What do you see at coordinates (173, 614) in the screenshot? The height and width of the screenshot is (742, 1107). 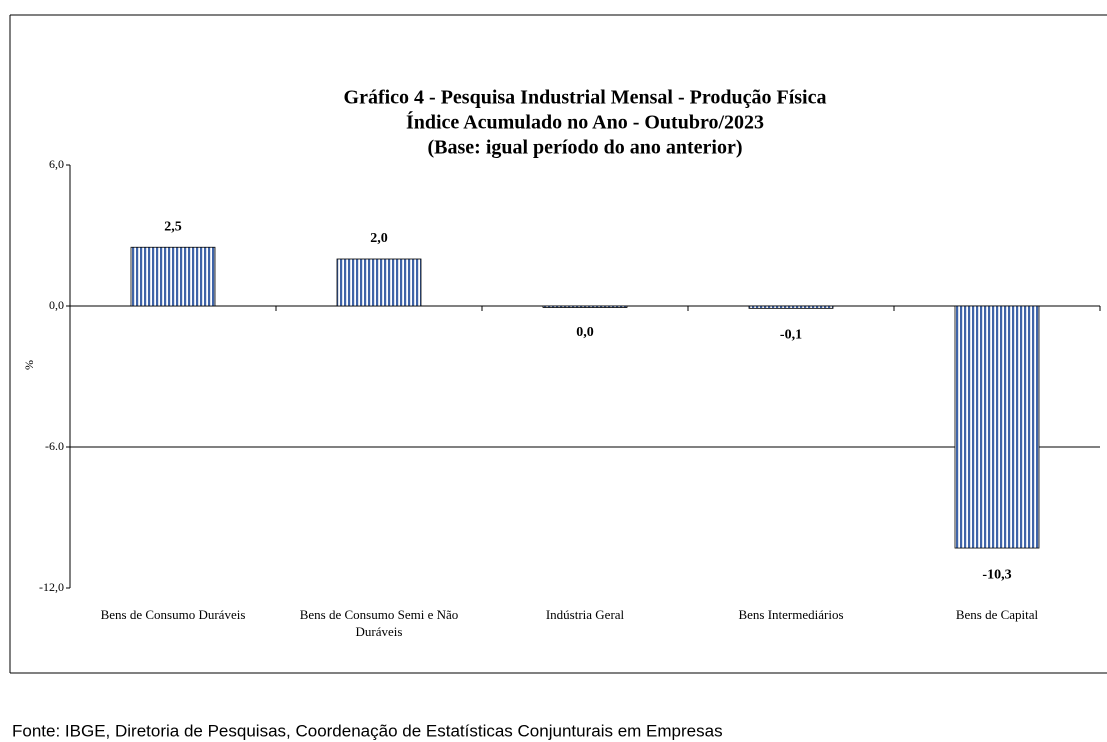 I see `x-tick-label: Bens de Consumo Duráveis` at bounding box center [173, 614].